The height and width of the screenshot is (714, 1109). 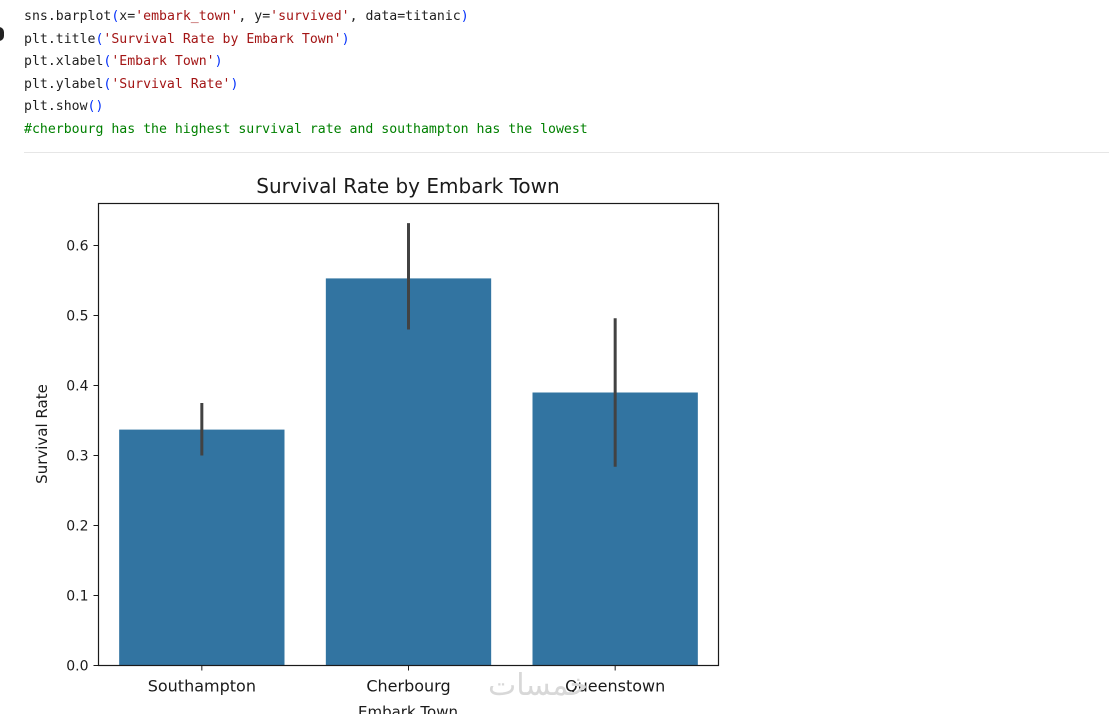 I want to click on code-token: x=, so click(x=127, y=16).